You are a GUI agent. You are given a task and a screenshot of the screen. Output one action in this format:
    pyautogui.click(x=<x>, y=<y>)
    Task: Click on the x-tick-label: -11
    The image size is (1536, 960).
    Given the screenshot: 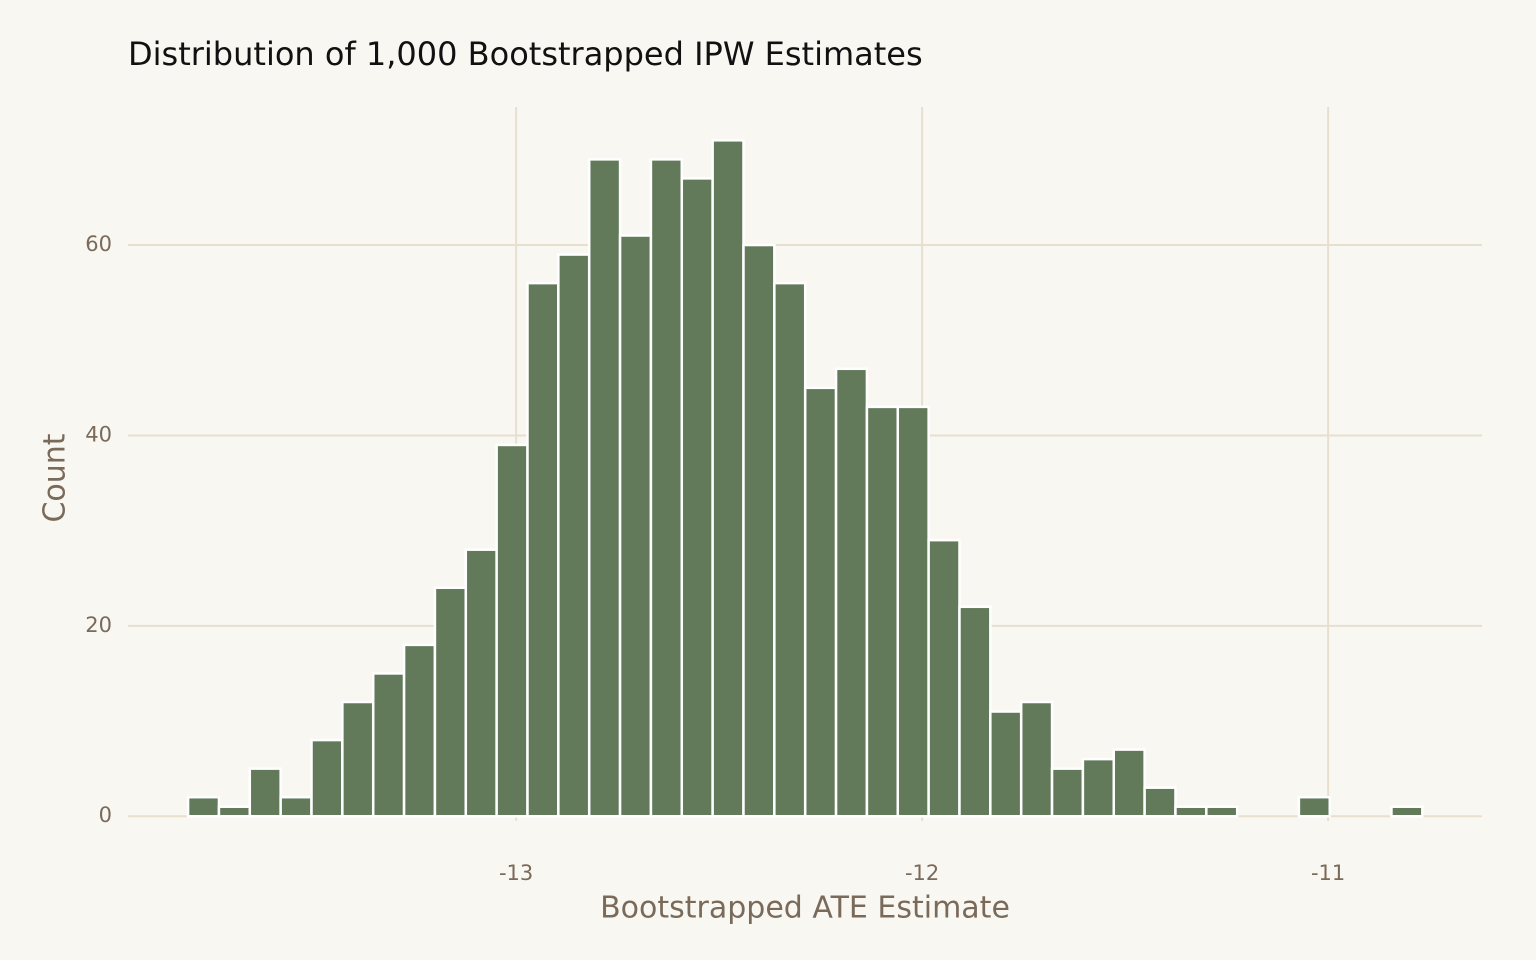 What is the action you would take?
    pyautogui.click(x=1328, y=873)
    